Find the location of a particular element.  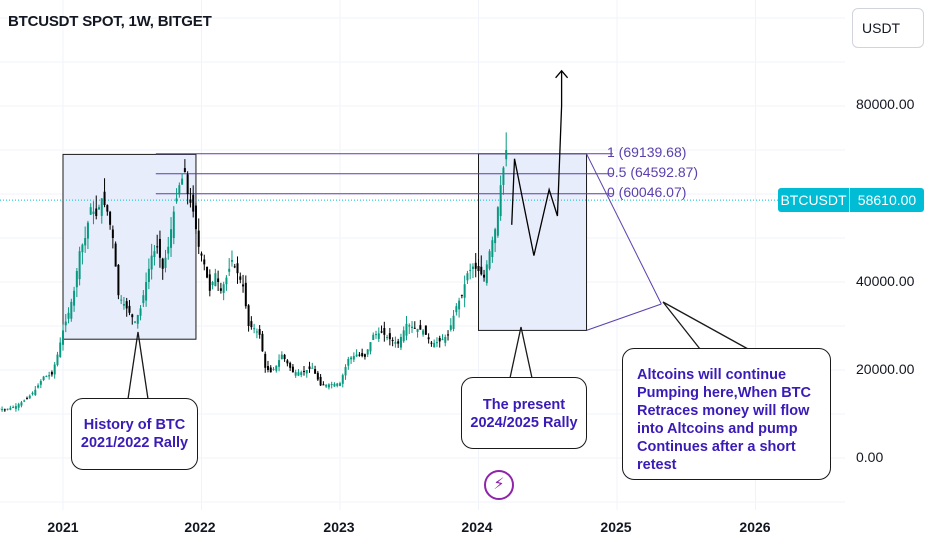

history-pointer is located at coordinates (138, 365).